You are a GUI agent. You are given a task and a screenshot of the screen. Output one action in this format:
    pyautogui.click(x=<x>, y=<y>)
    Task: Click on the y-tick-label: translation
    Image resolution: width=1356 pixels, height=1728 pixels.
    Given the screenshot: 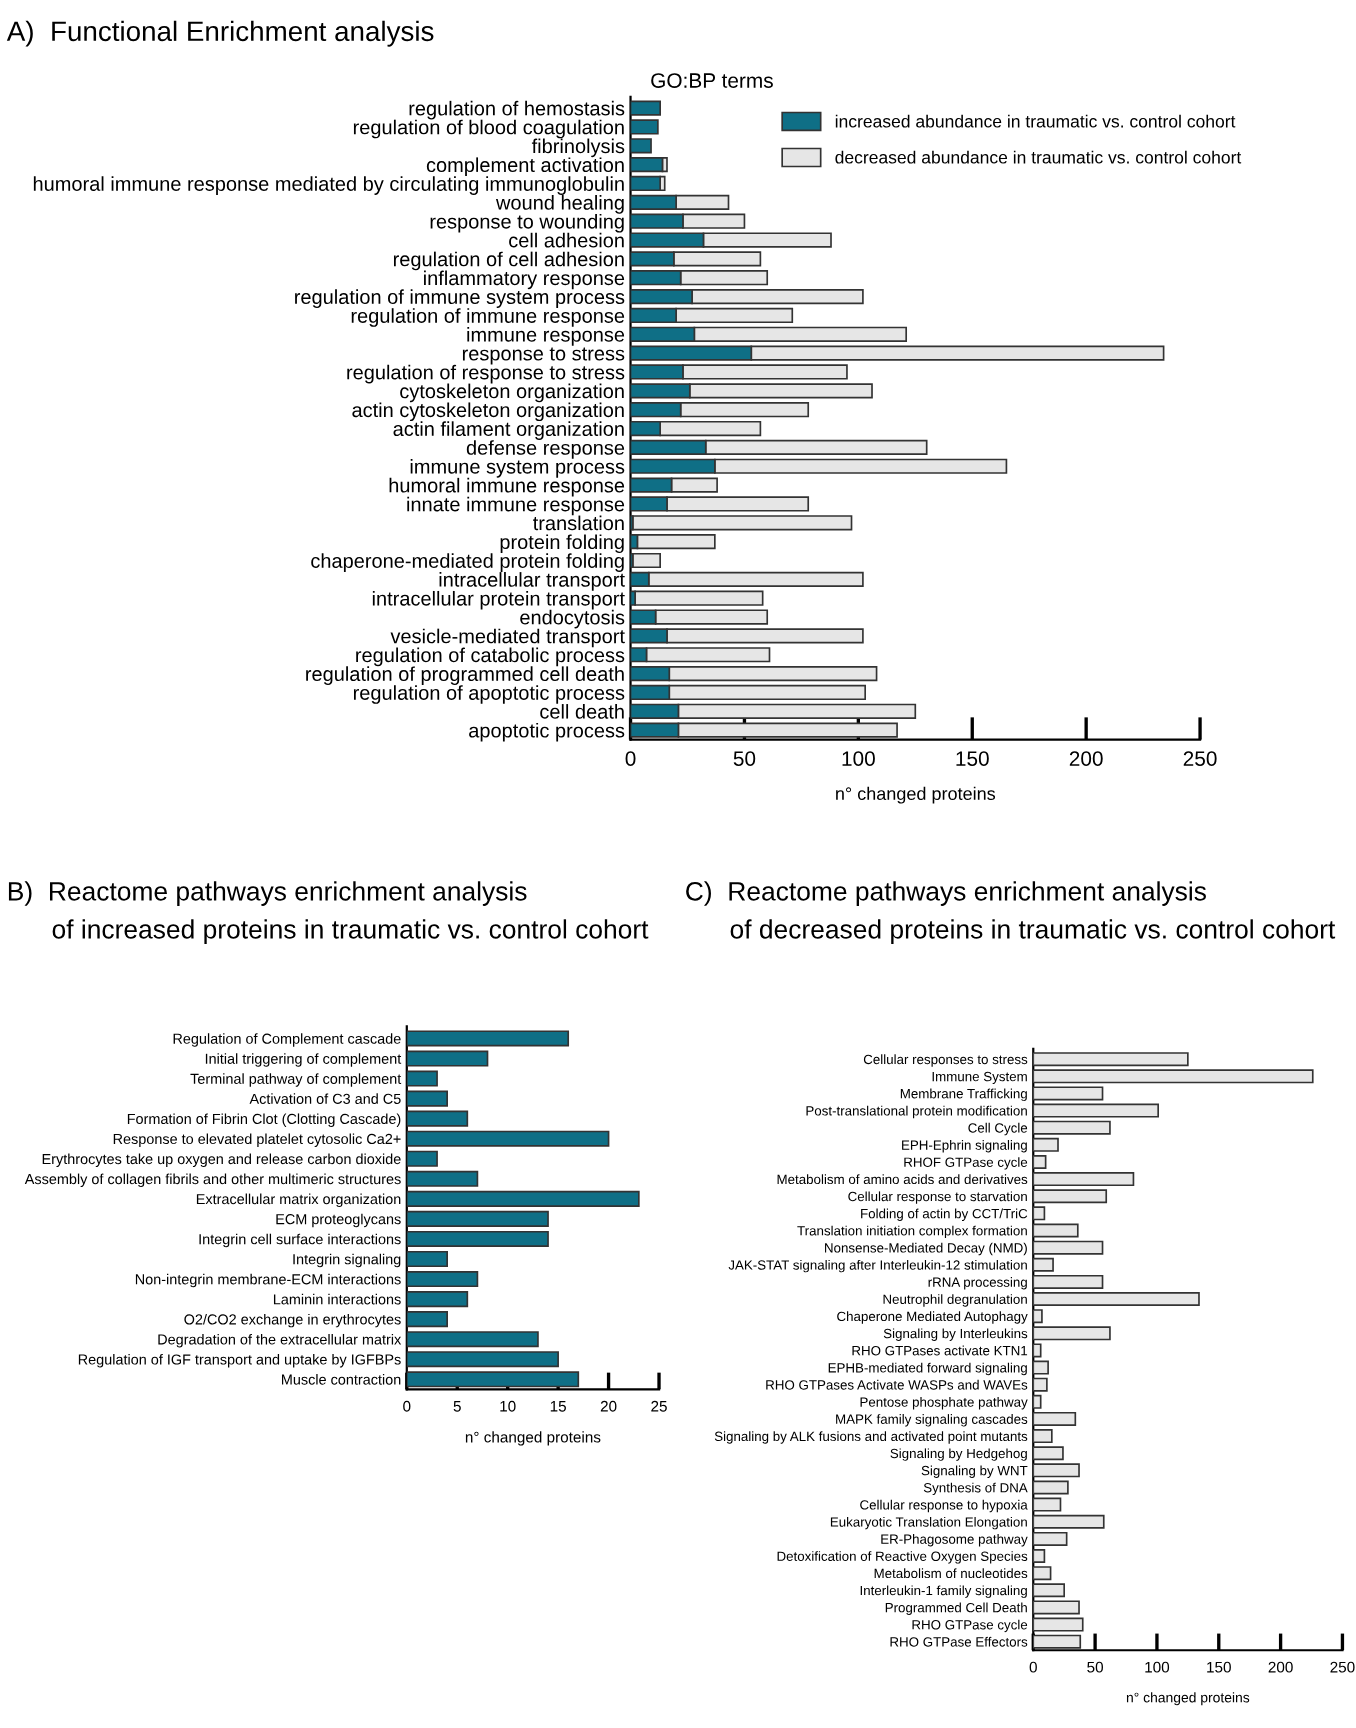 What is the action you would take?
    pyautogui.click(x=578, y=523)
    